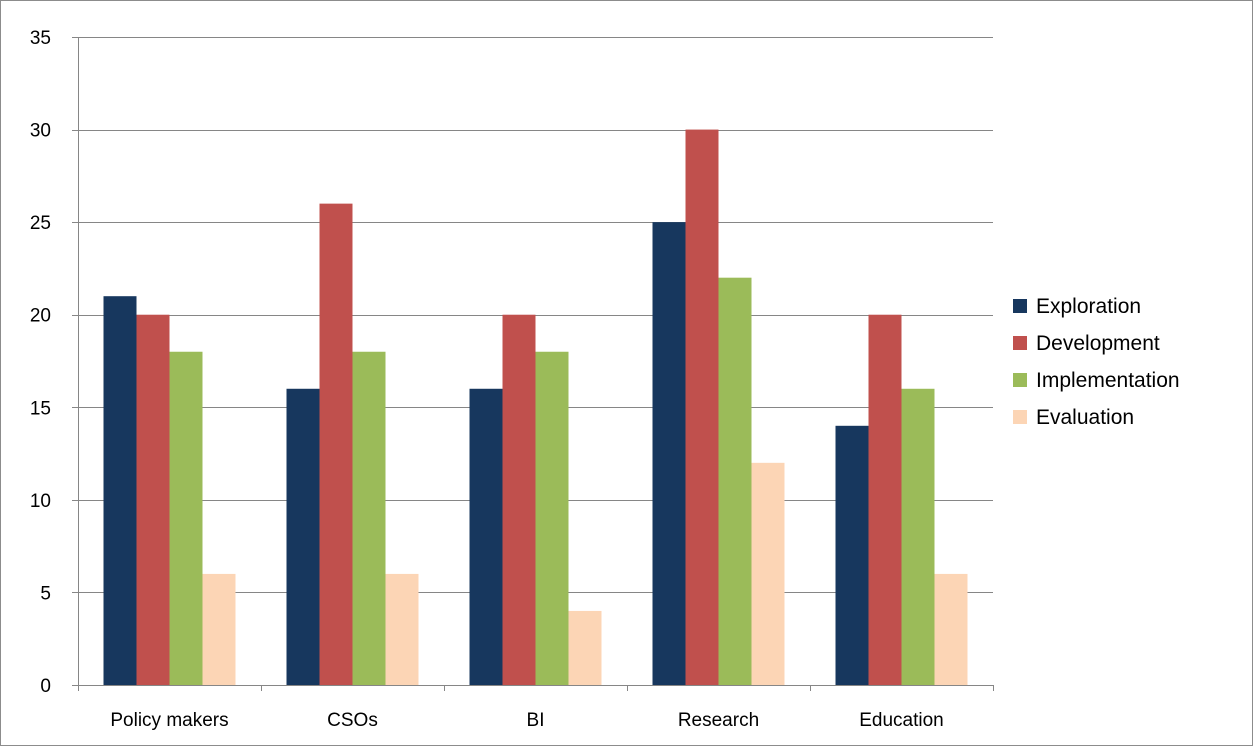 This screenshot has height=747, width=1253. What do you see at coordinates (519, 499) in the screenshot?
I see `bar-development-bi` at bounding box center [519, 499].